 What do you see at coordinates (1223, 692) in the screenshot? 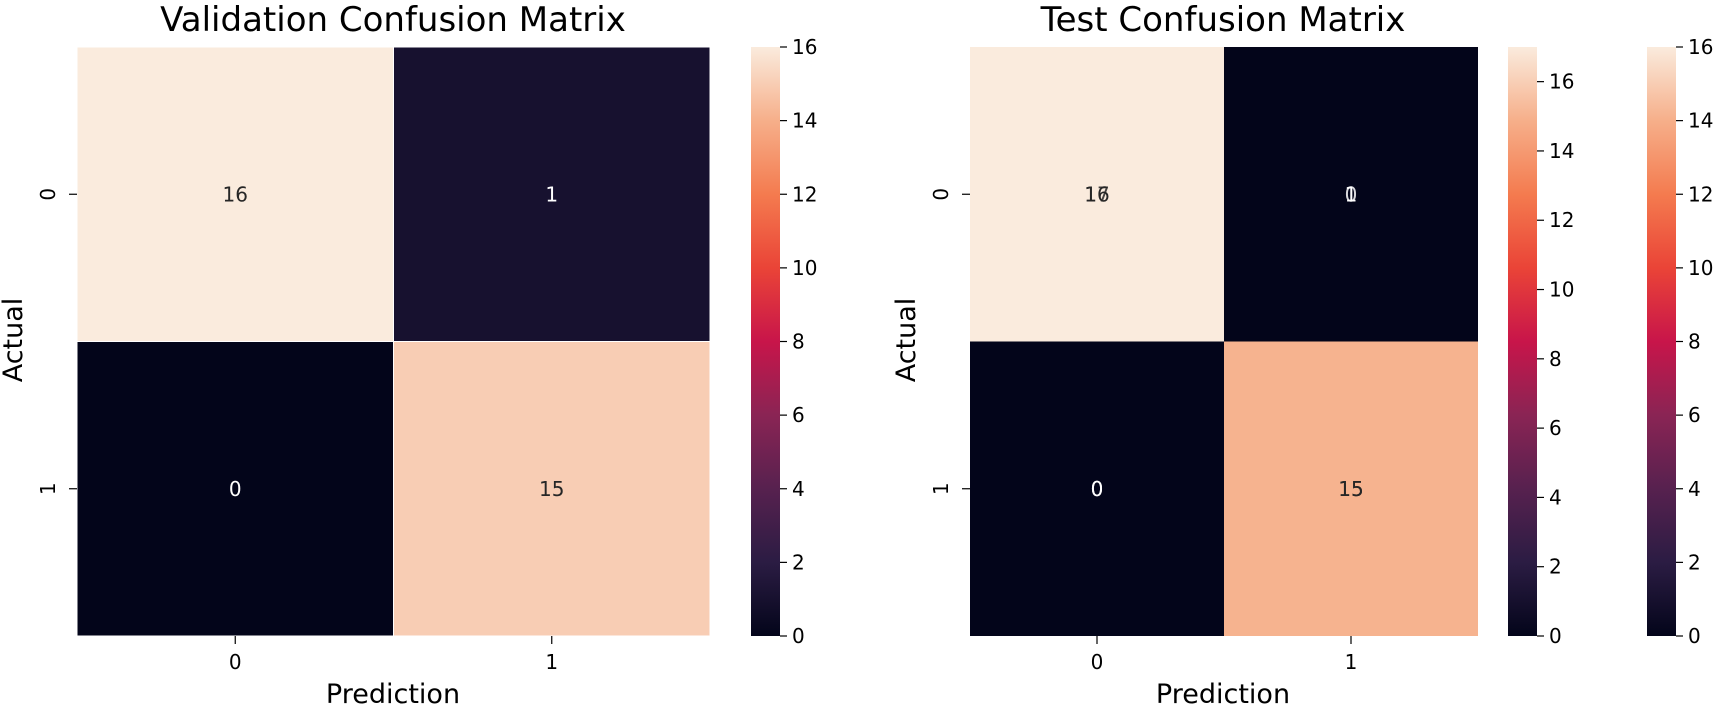
I see `test-x-axis-label: Prediction` at bounding box center [1223, 692].